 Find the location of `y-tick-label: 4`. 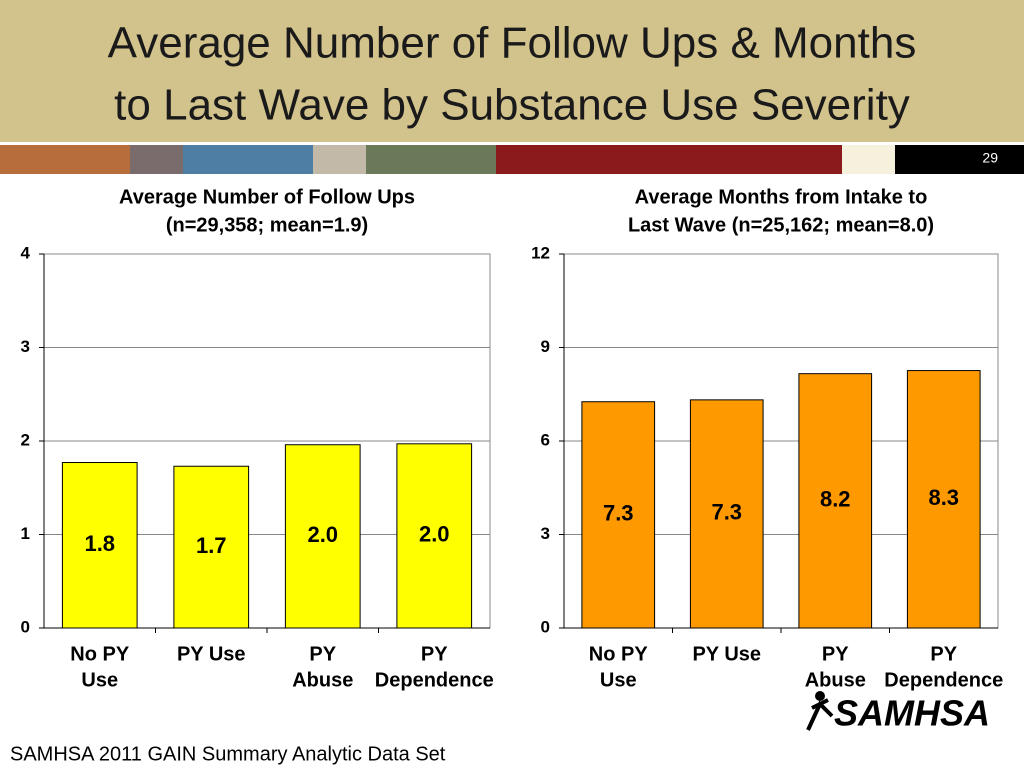

y-tick-label: 4 is located at coordinates (26, 252).